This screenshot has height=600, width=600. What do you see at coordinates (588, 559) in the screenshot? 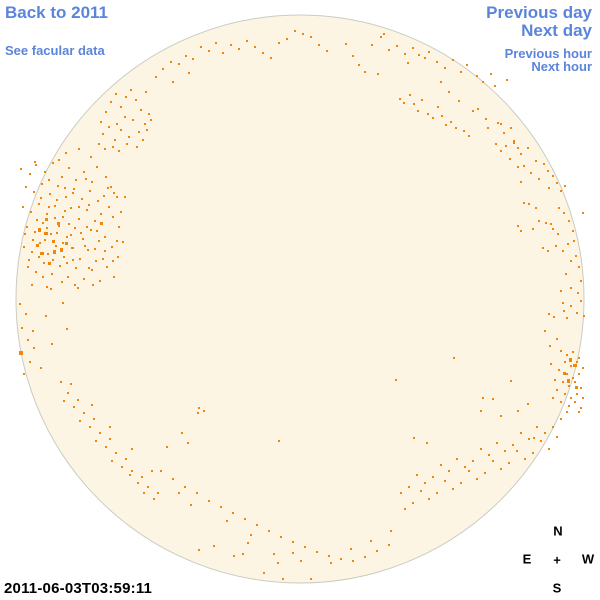
I see `compass-west-label: W` at bounding box center [588, 559].